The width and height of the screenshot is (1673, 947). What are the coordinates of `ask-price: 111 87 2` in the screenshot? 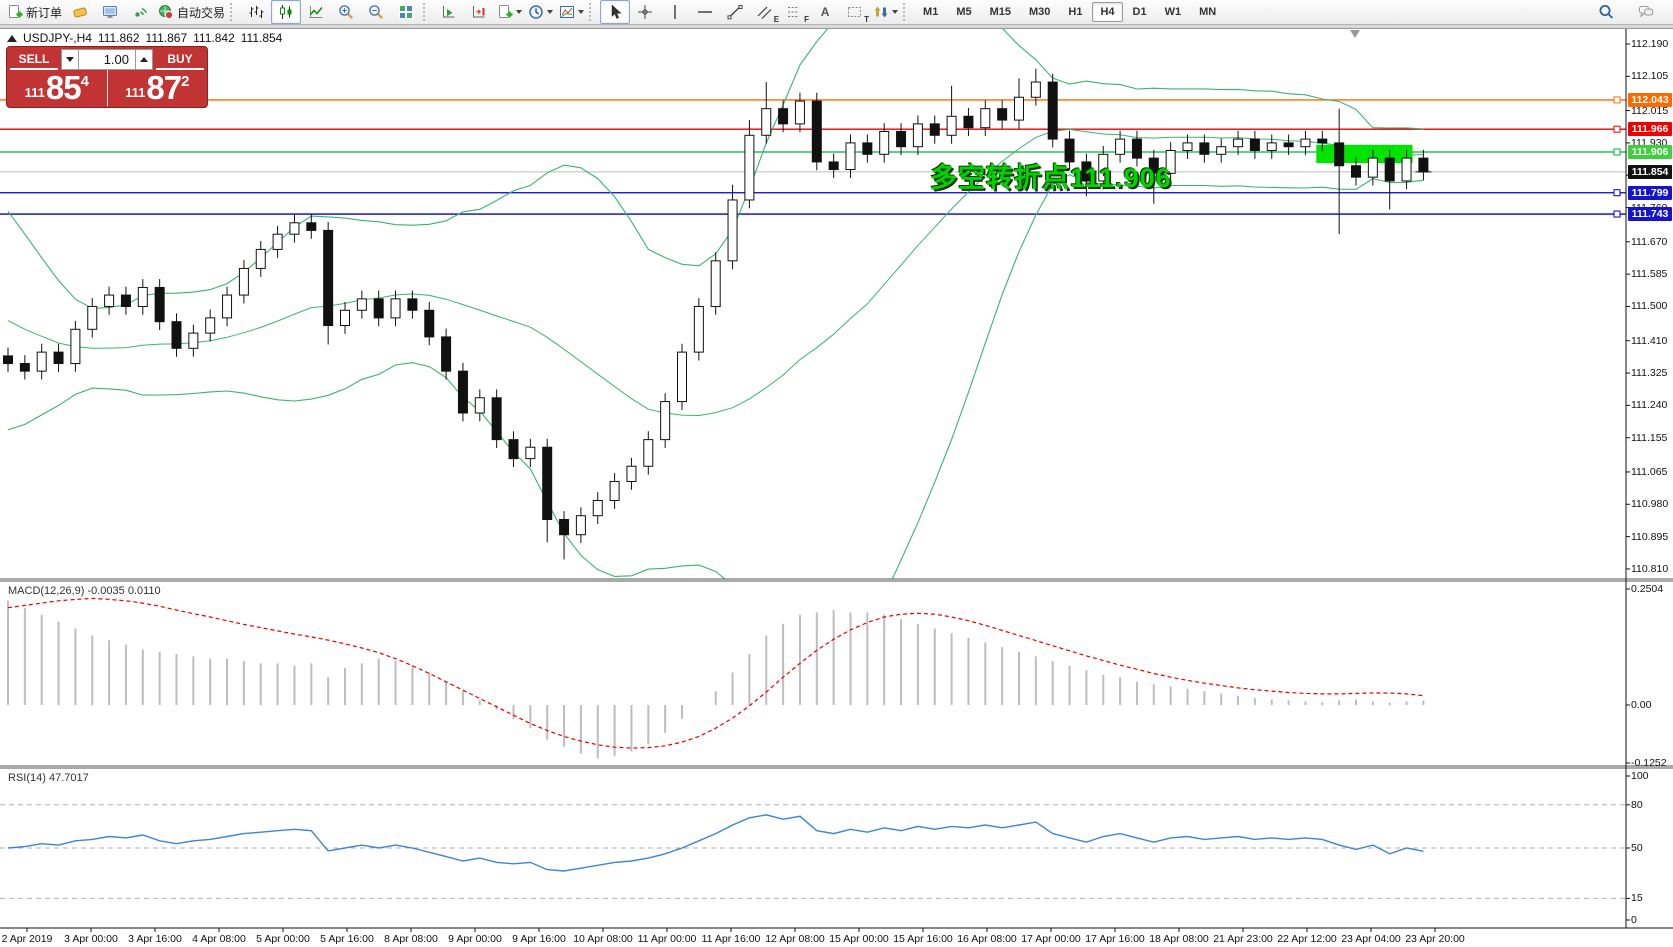 It's located at (158, 88).